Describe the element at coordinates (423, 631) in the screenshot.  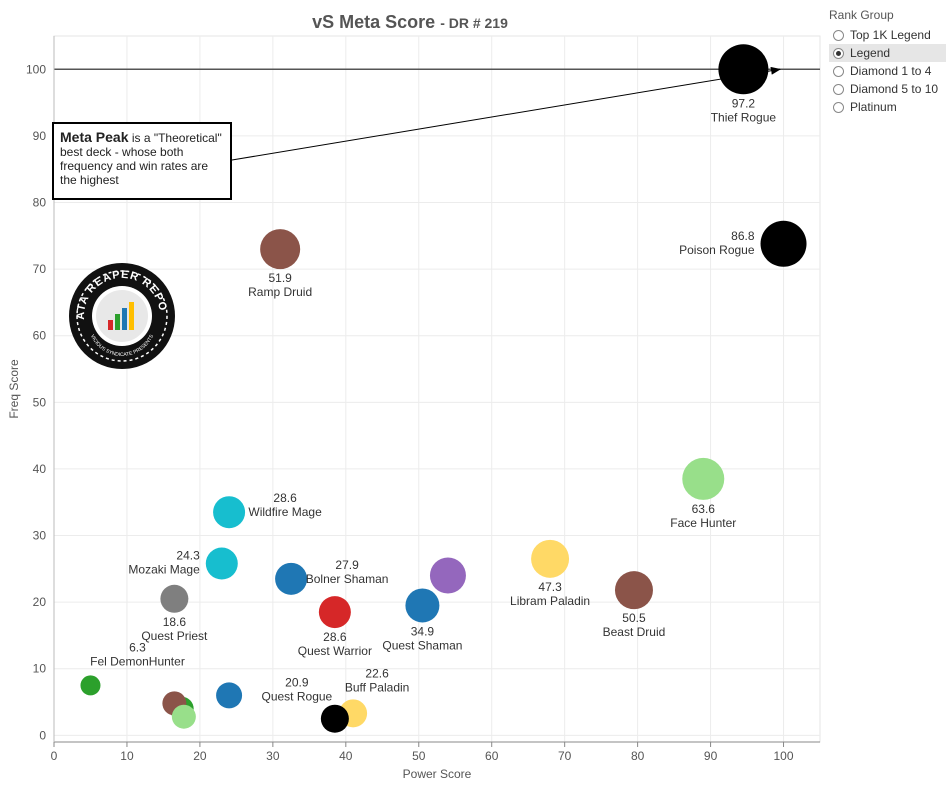
I see `point-score-label: 34.9` at that location.